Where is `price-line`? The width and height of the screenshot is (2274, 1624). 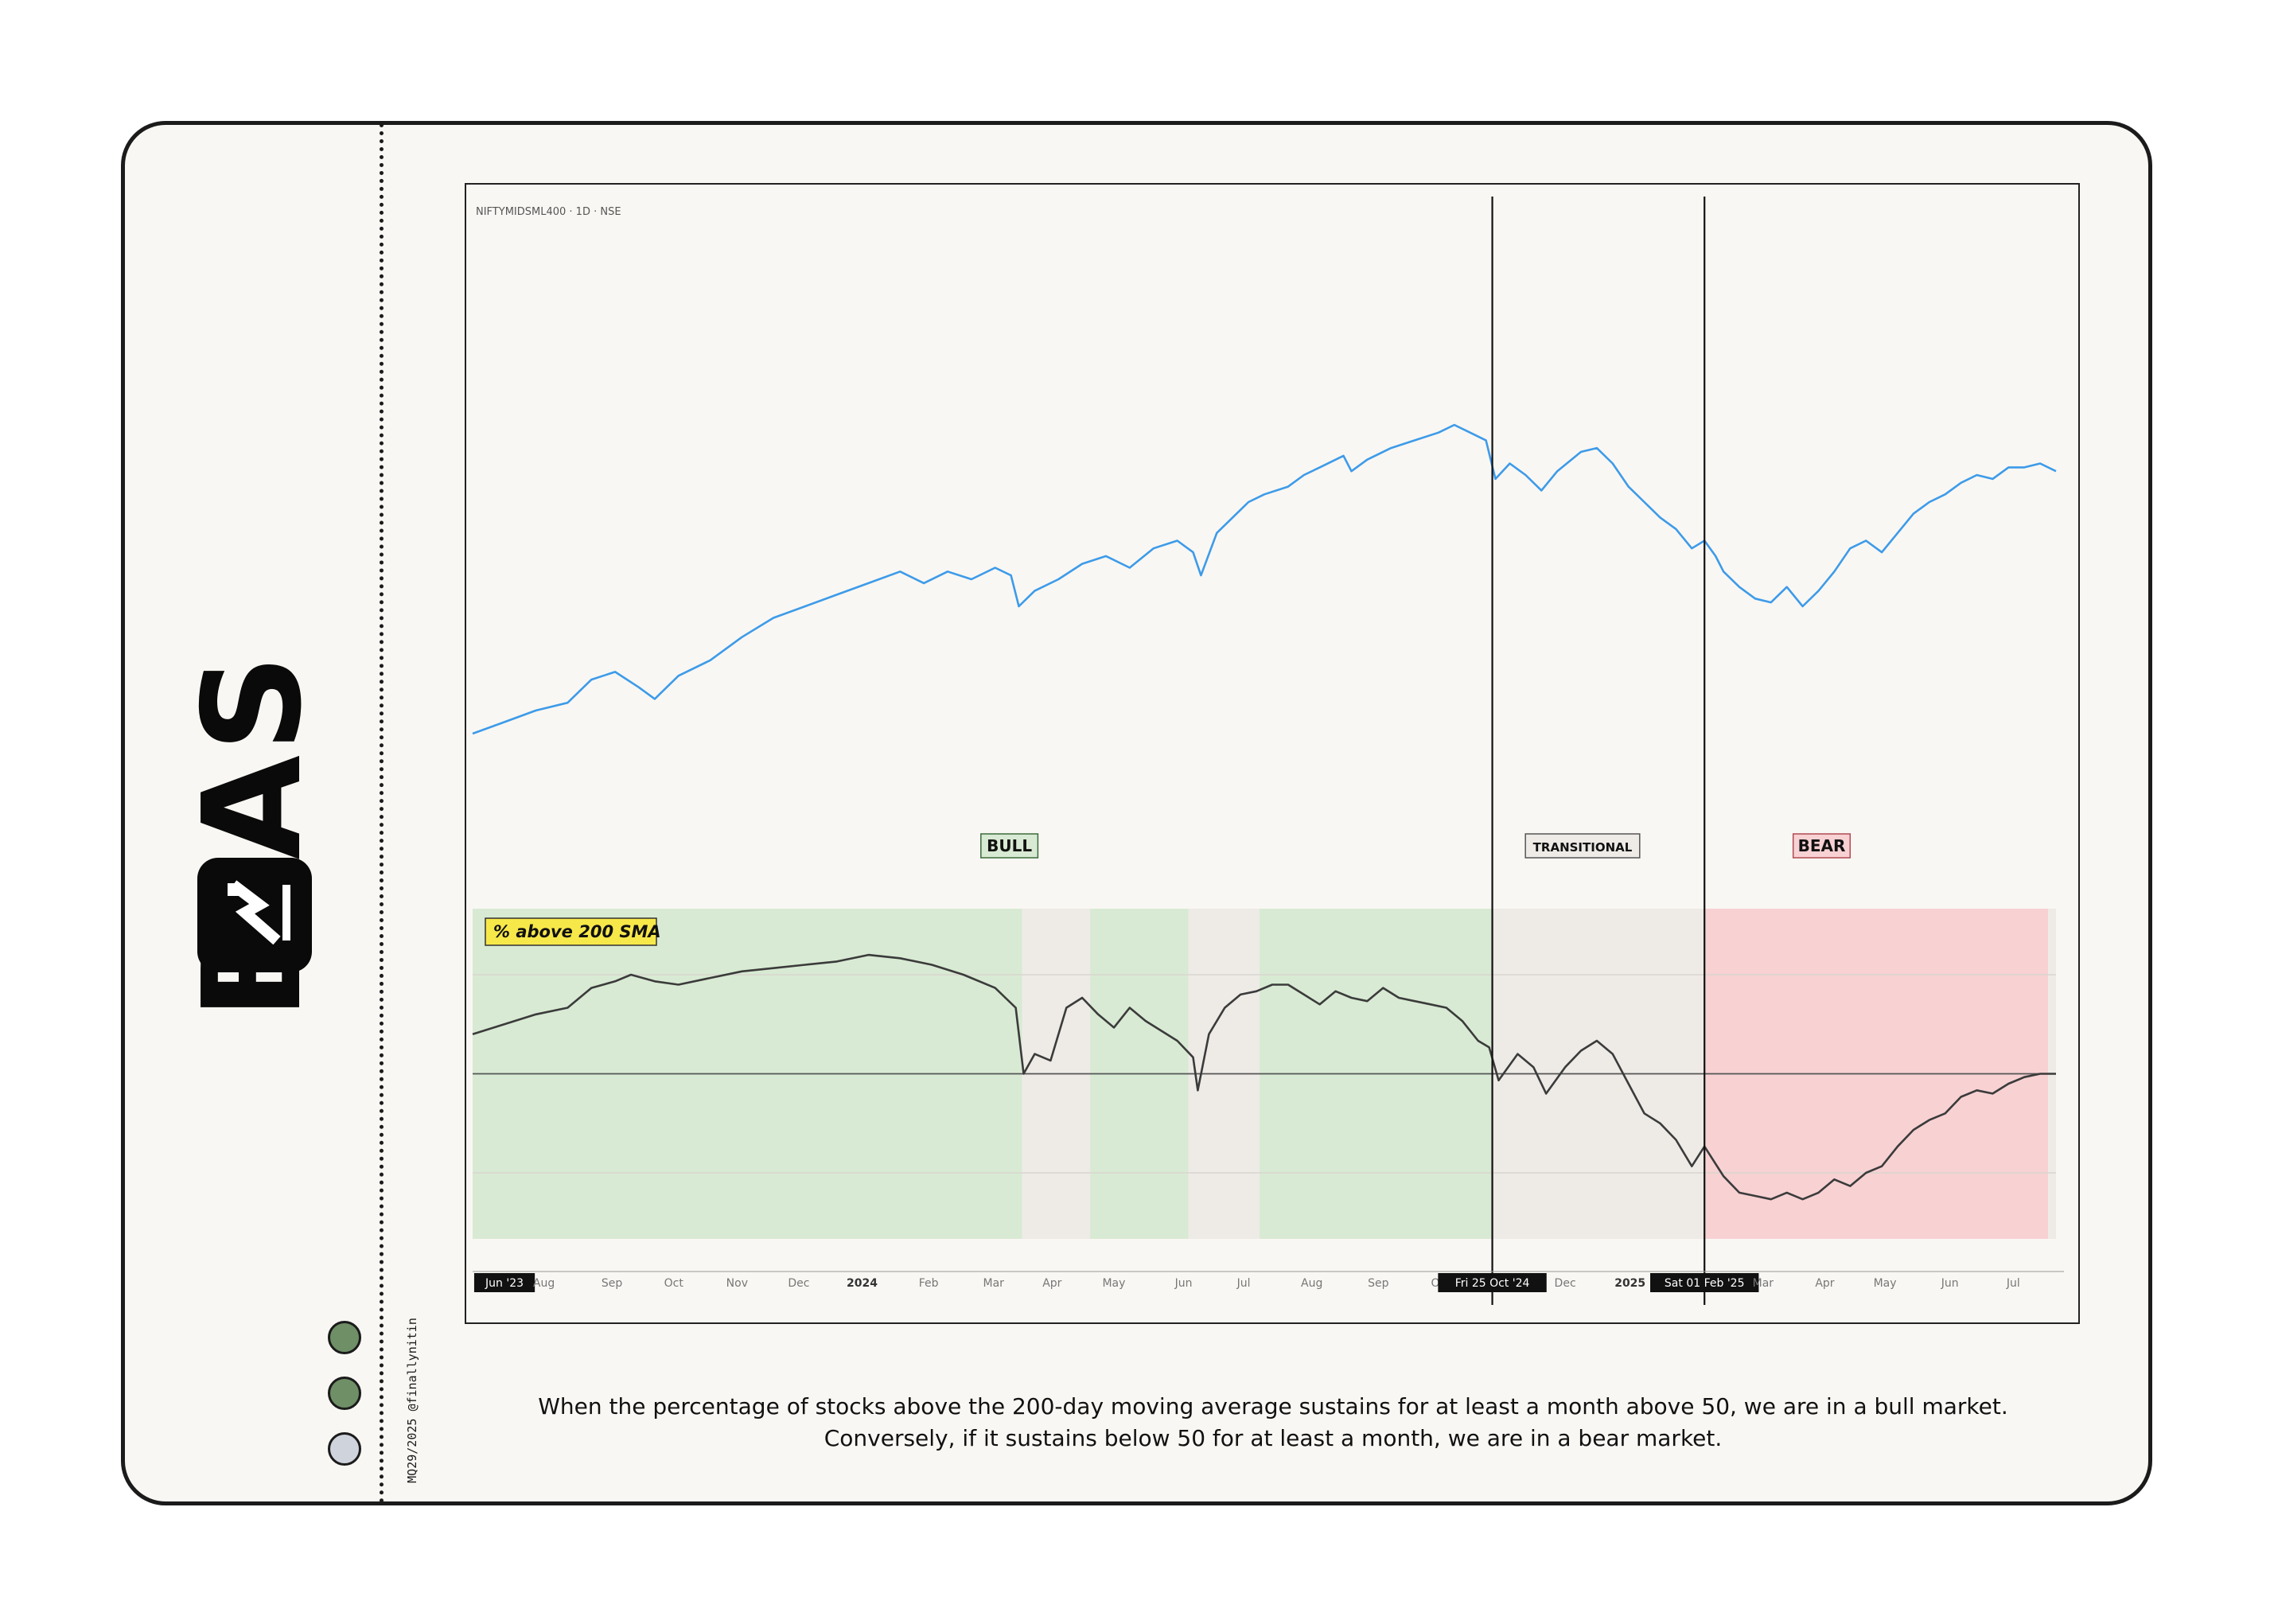 price-line is located at coordinates (1264, 579).